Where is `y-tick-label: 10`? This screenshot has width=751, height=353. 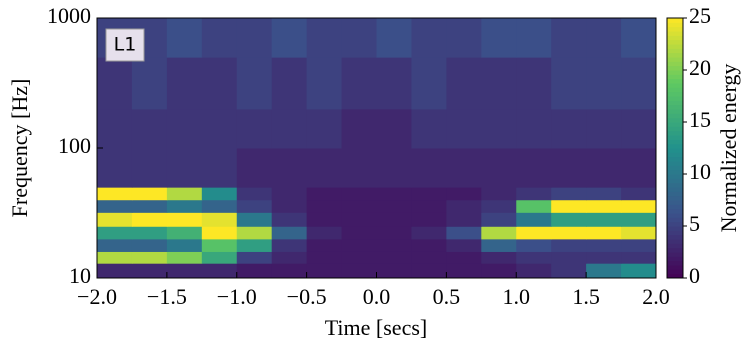 y-tick-label: 10 is located at coordinates (80, 275).